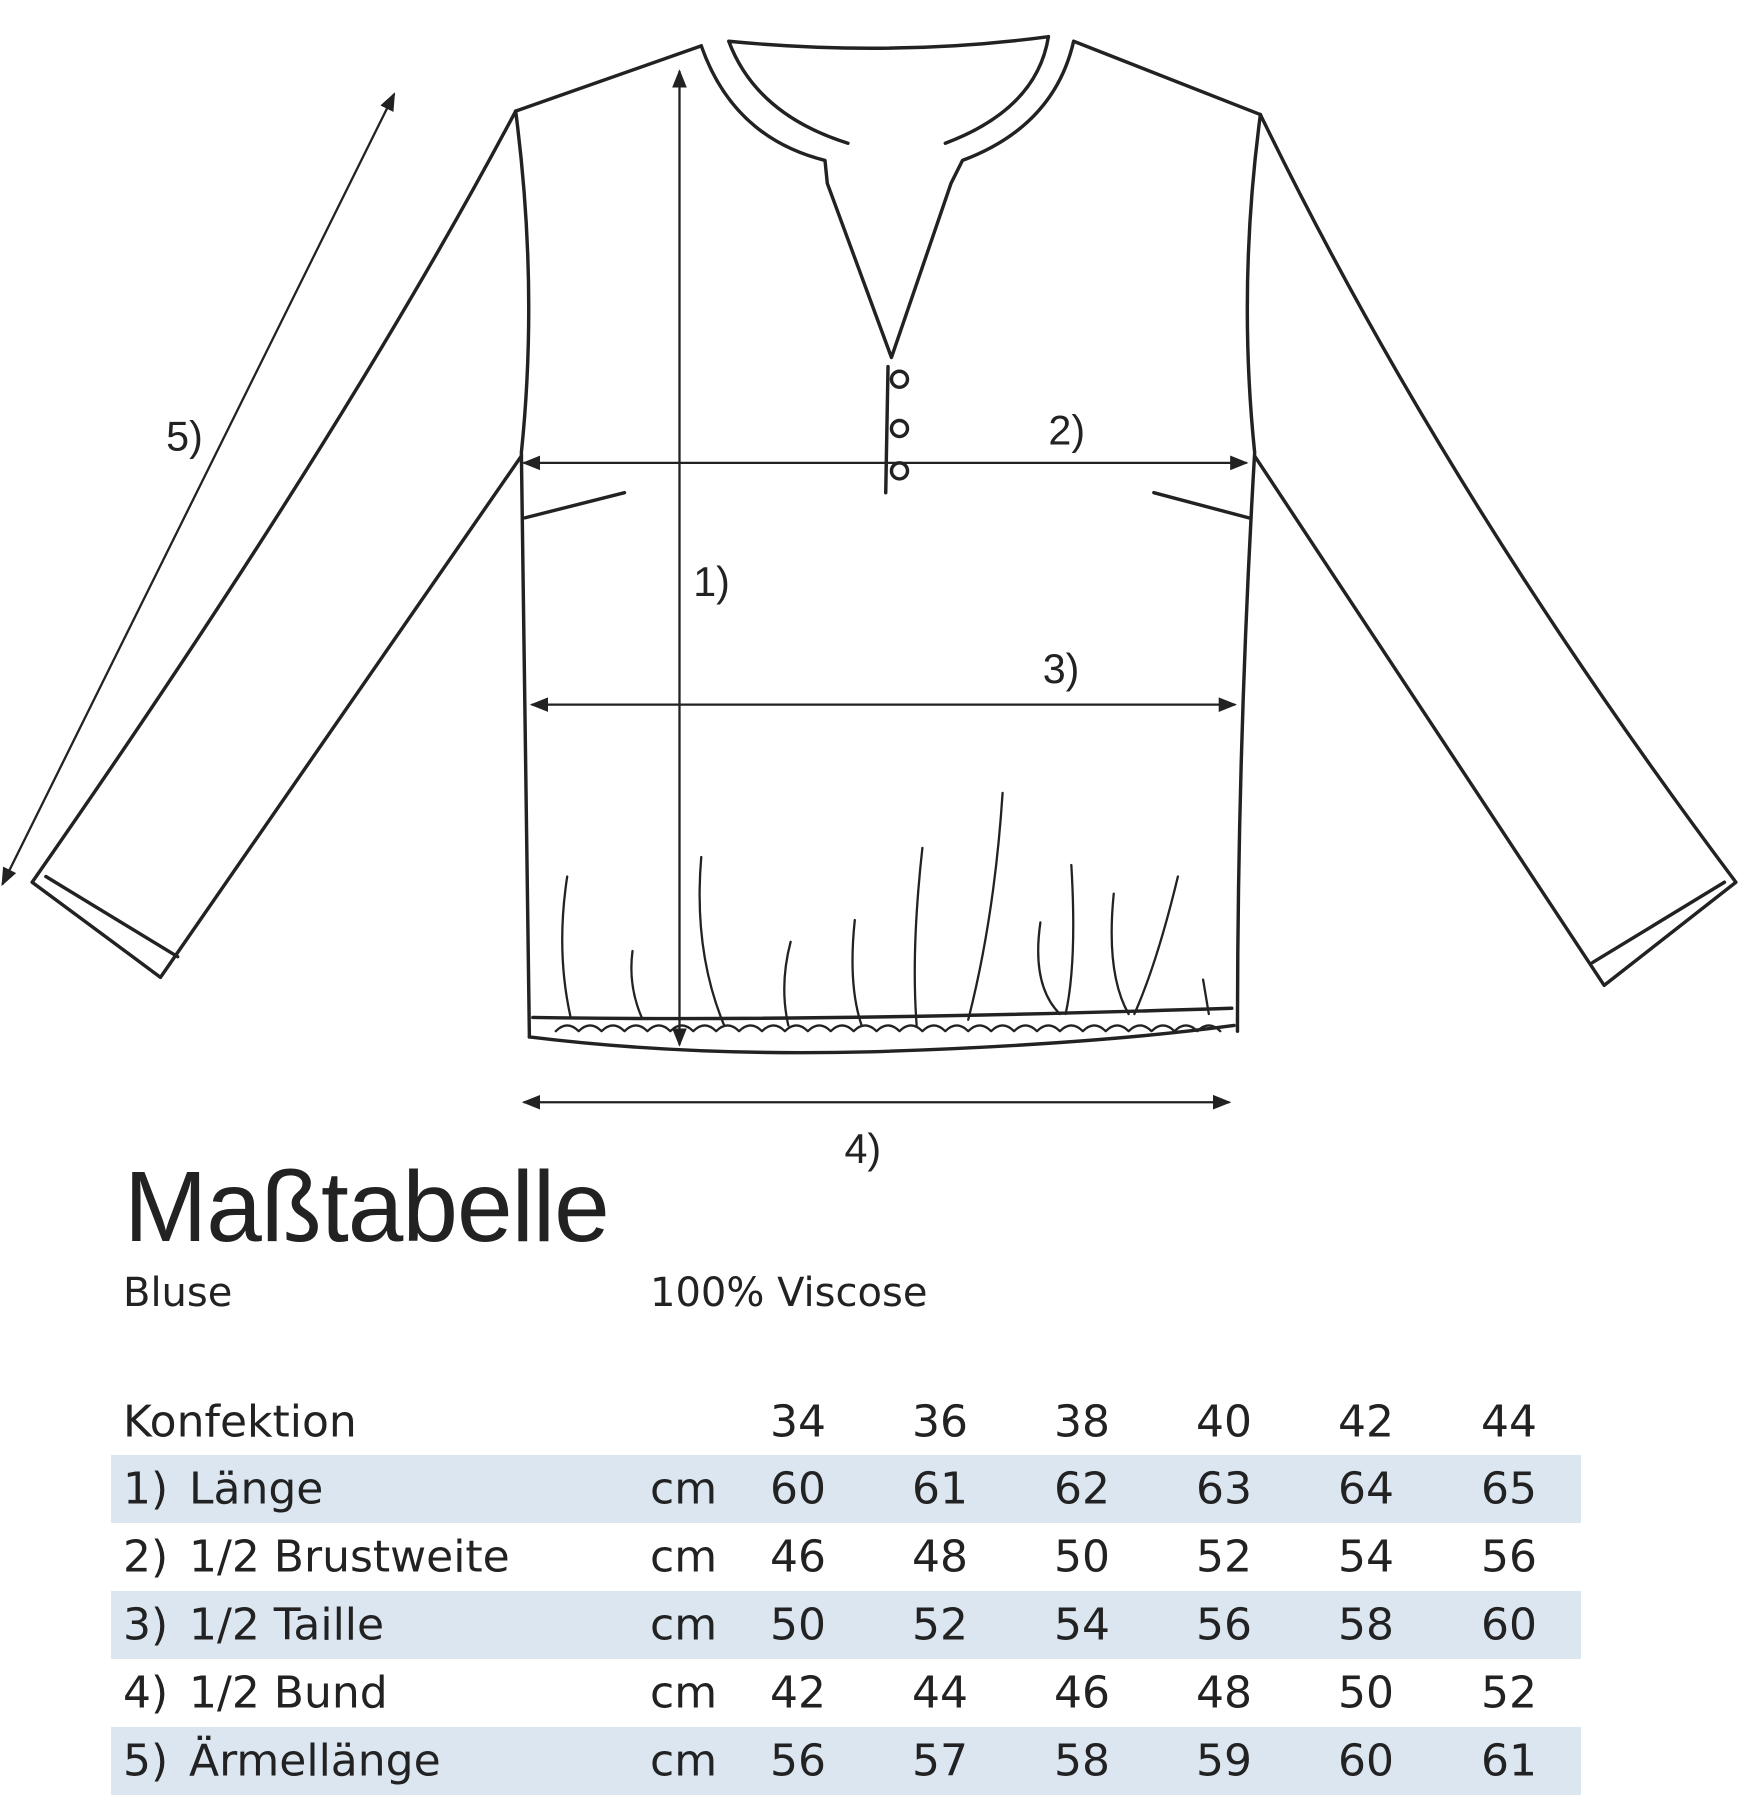  What do you see at coordinates (256, 1489) in the screenshot?
I see `row-label: Länge` at bounding box center [256, 1489].